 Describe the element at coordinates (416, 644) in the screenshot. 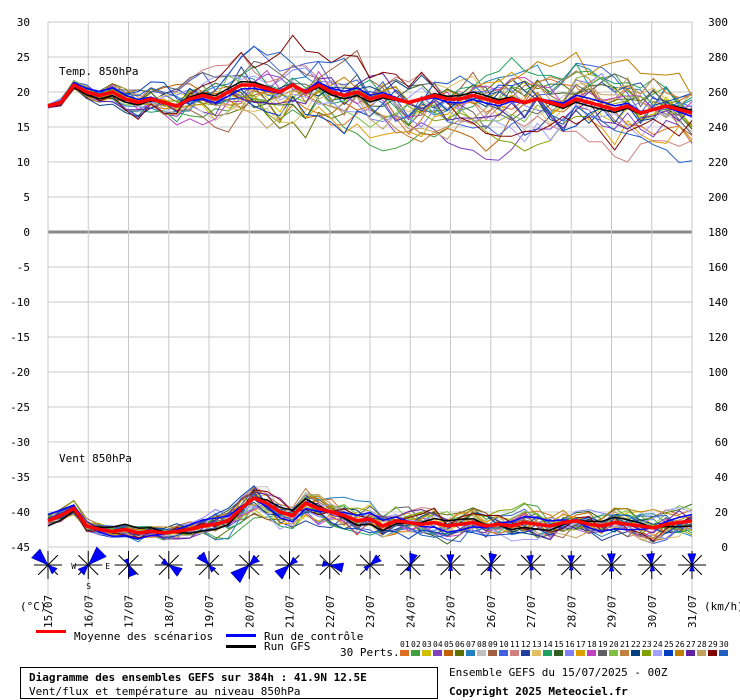

I see `pert-number: 02` at that location.